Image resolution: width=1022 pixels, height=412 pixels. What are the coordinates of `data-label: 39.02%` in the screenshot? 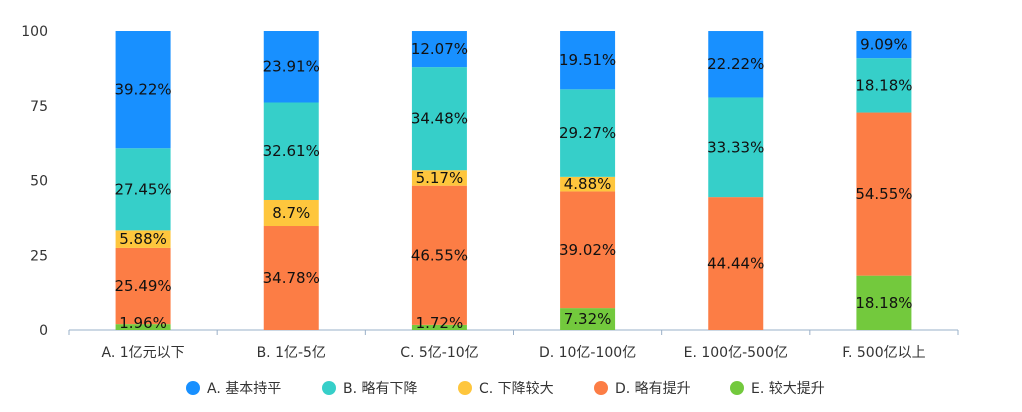 It's located at (587, 250).